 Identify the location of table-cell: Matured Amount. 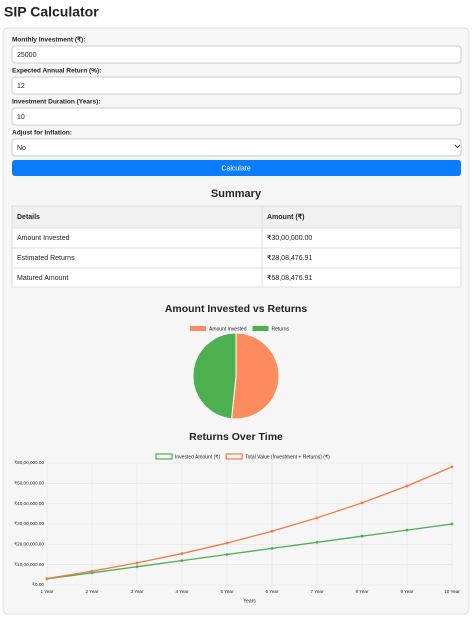
(42, 278).